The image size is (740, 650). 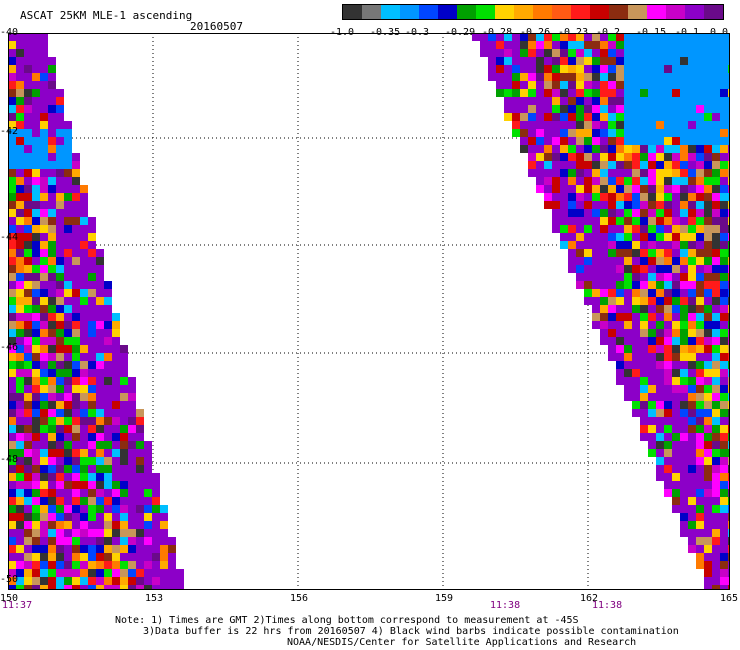 I want to click on x-tick-label: 165, so click(x=729, y=598).